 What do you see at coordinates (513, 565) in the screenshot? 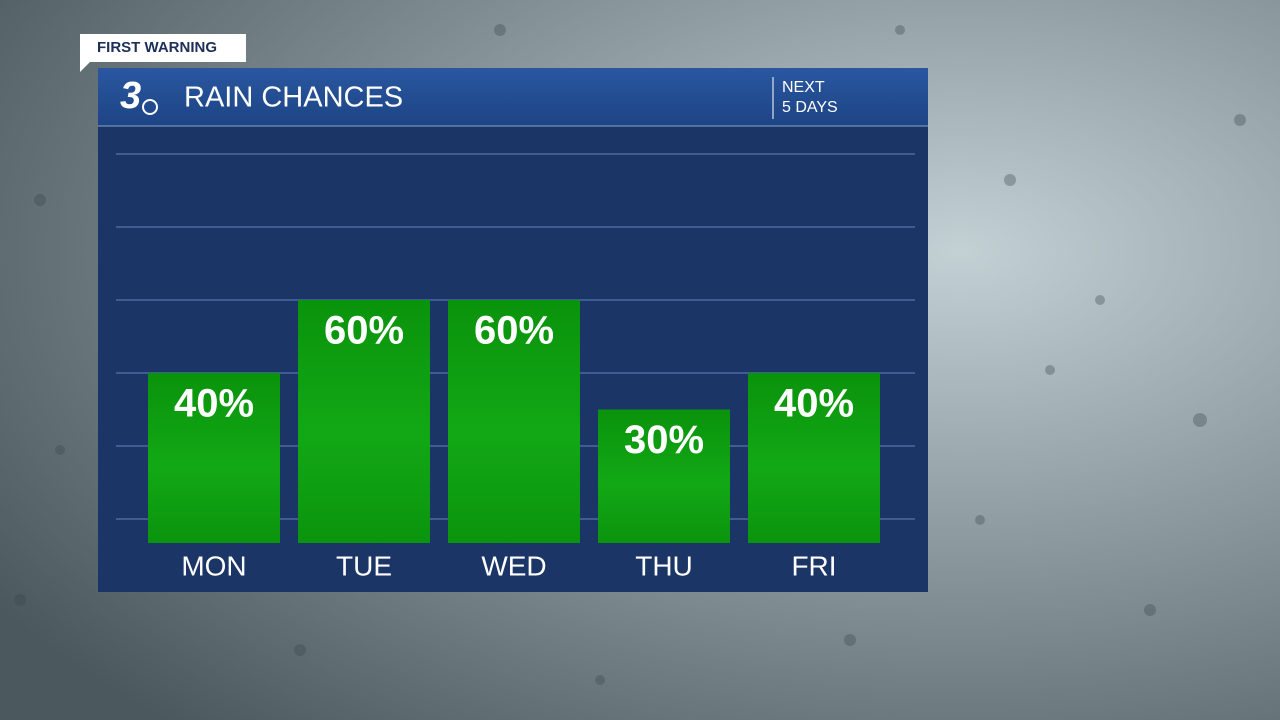
I see `x-tick-label: WED` at bounding box center [513, 565].